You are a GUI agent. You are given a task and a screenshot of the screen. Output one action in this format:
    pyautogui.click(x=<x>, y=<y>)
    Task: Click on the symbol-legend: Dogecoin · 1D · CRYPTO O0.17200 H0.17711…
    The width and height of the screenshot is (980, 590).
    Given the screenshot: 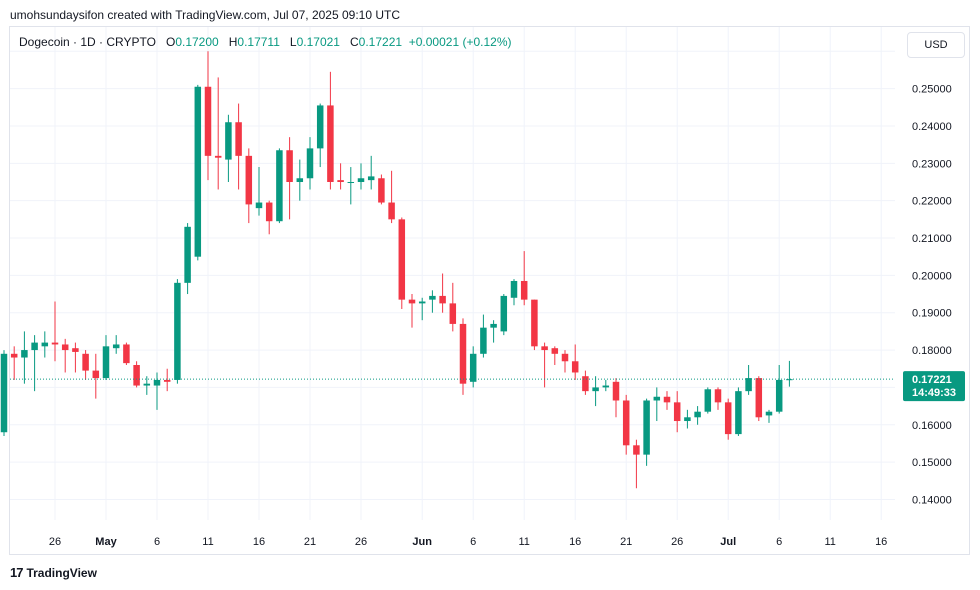 What is the action you would take?
    pyautogui.click(x=265, y=42)
    